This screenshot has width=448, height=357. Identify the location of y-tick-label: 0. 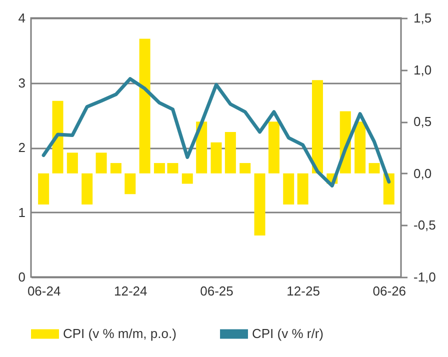
(22, 277).